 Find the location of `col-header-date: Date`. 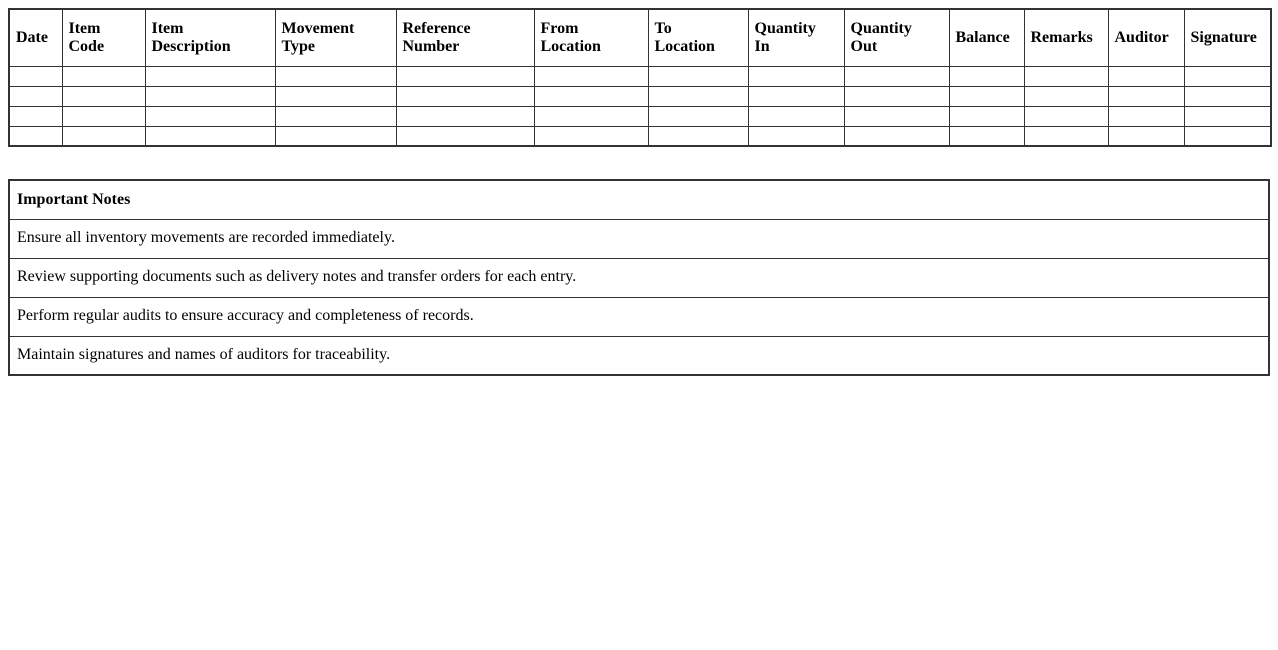

col-header-date: Date is located at coordinates (35, 37).